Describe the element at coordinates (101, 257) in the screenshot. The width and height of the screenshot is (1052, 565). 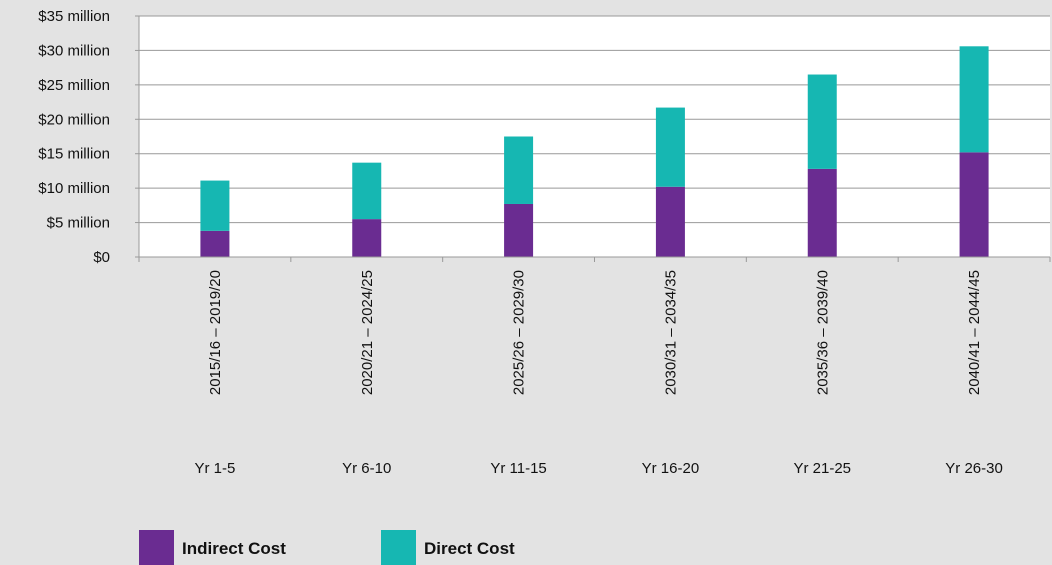
I see `y-tick-label: $0` at that location.